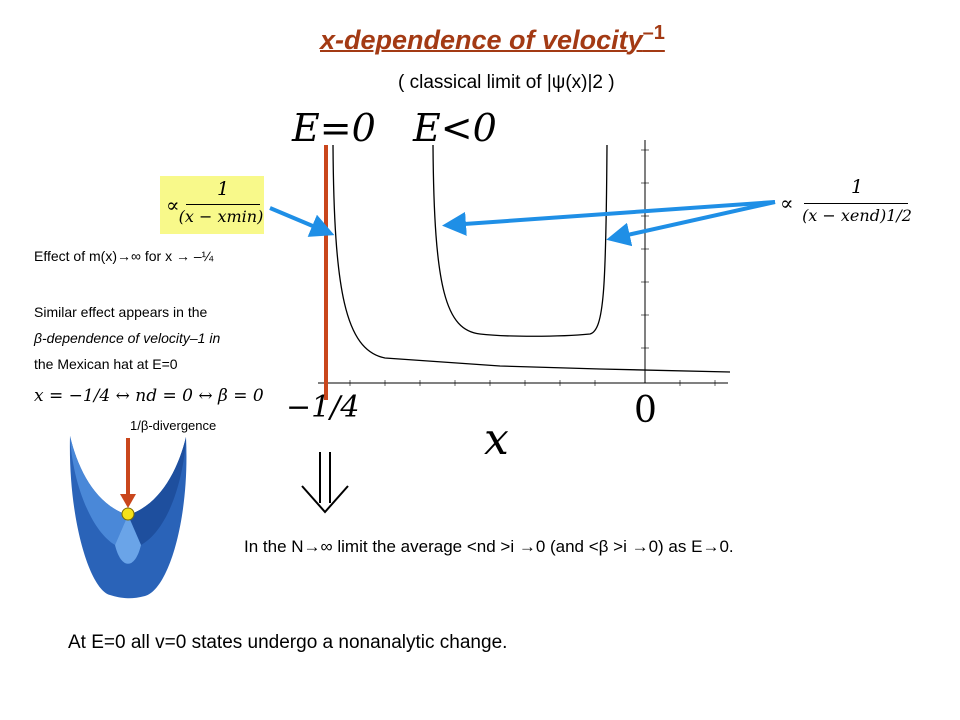 The height and width of the screenshot is (720, 960). What do you see at coordinates (121, 312) in the screenshot?
I see `note-similar-1: Similar effect appears in the` at bounding box center [121, 312].